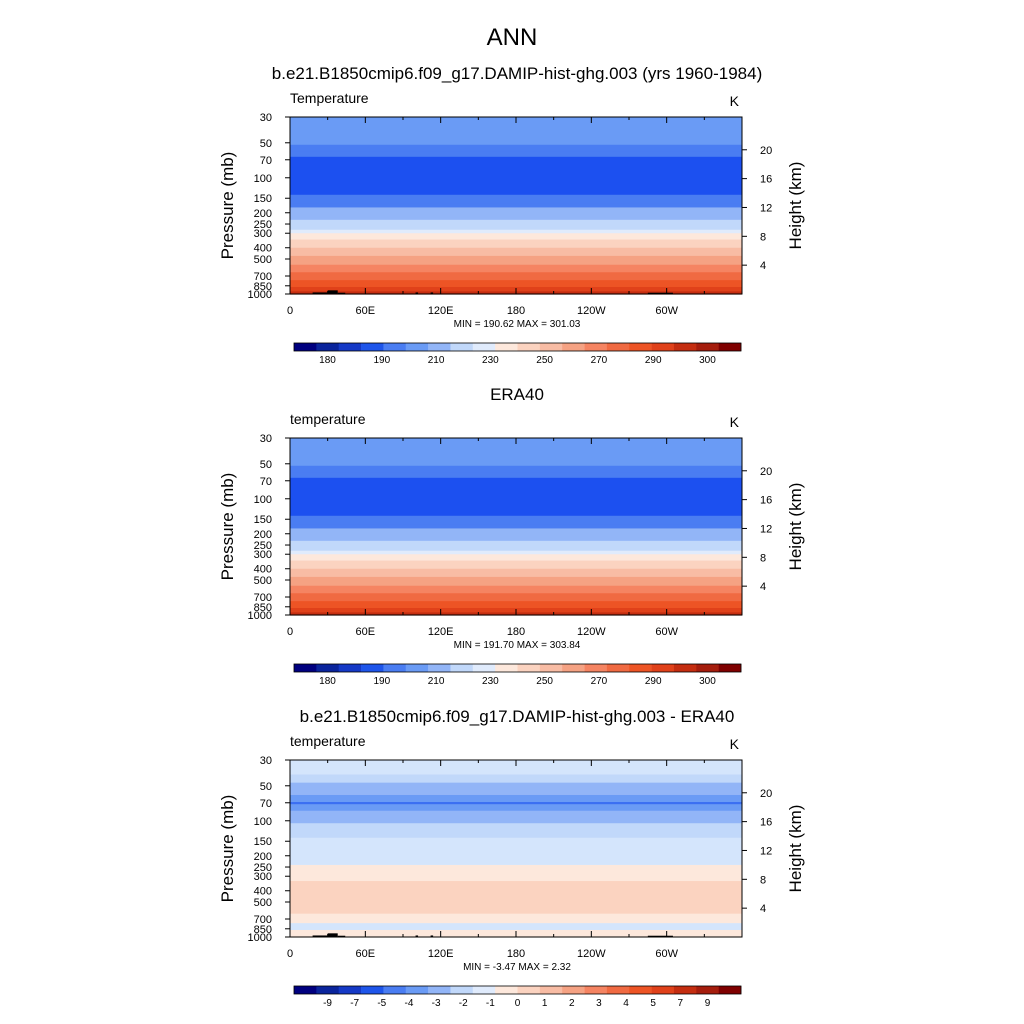 The height and width of the screenshot is (1024, 1024). I want to click on colorbar-label: -1, so click(490, 1003).